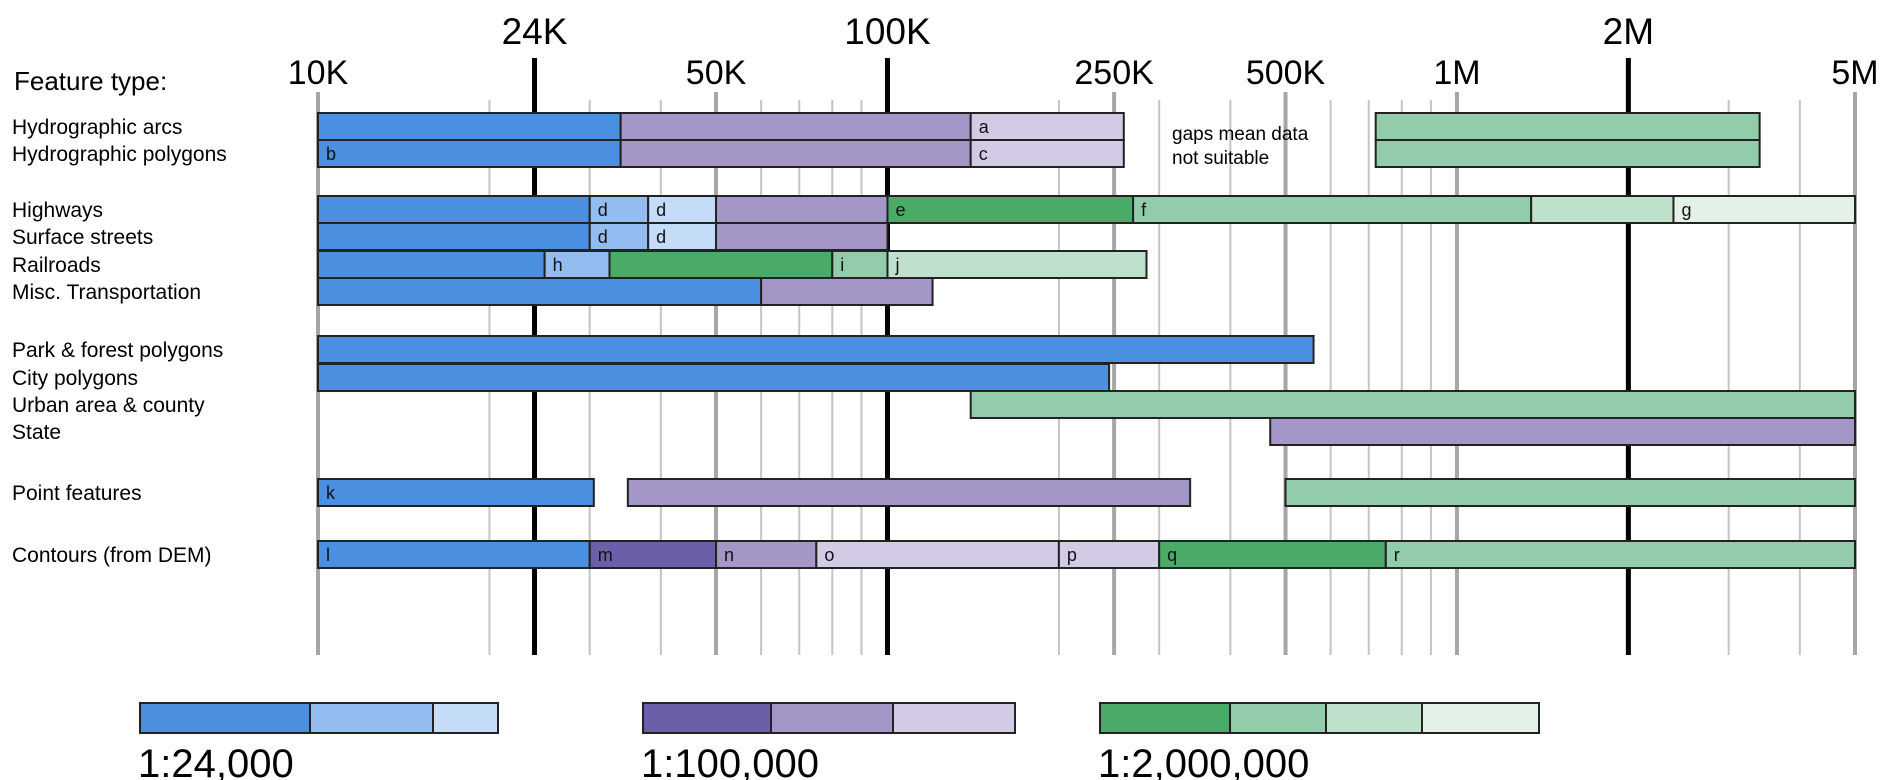  I want to click on tick-label: 10K, so click(318, 73).